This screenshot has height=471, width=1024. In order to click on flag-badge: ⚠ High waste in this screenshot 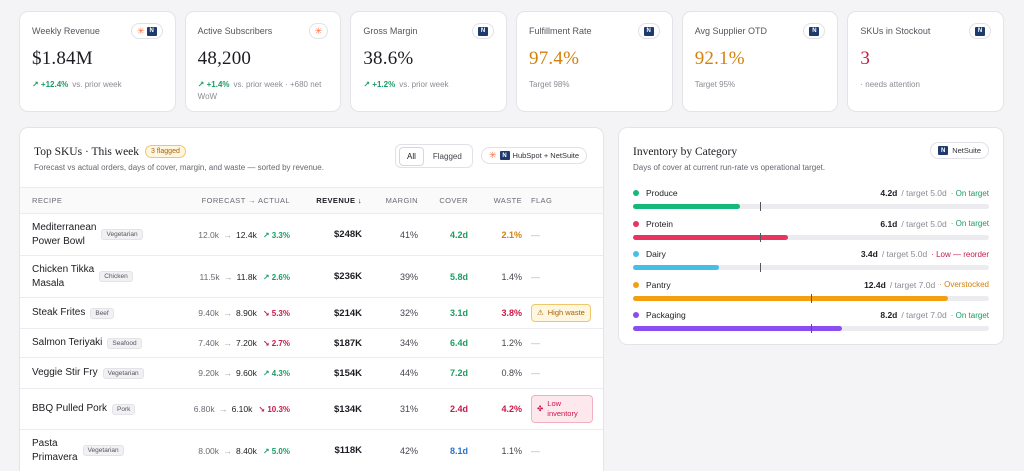, I will do `click(561, 313)`.